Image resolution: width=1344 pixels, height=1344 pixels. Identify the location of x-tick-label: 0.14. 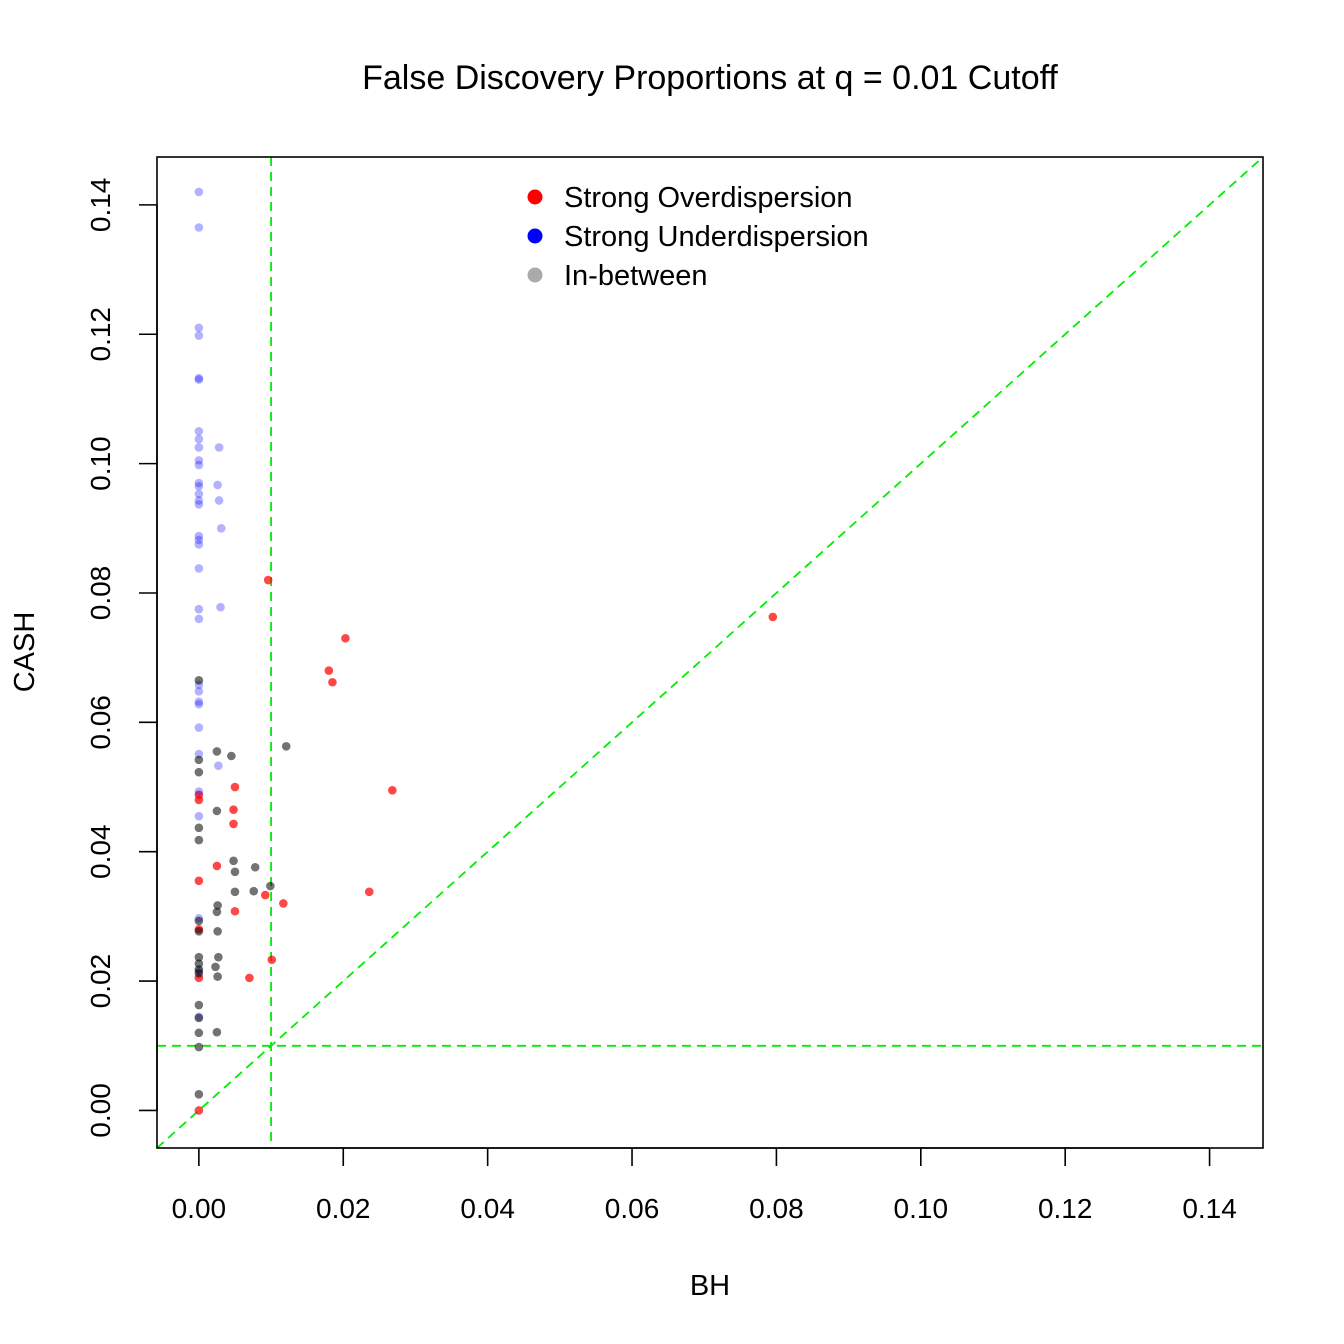
(1209, 1208).